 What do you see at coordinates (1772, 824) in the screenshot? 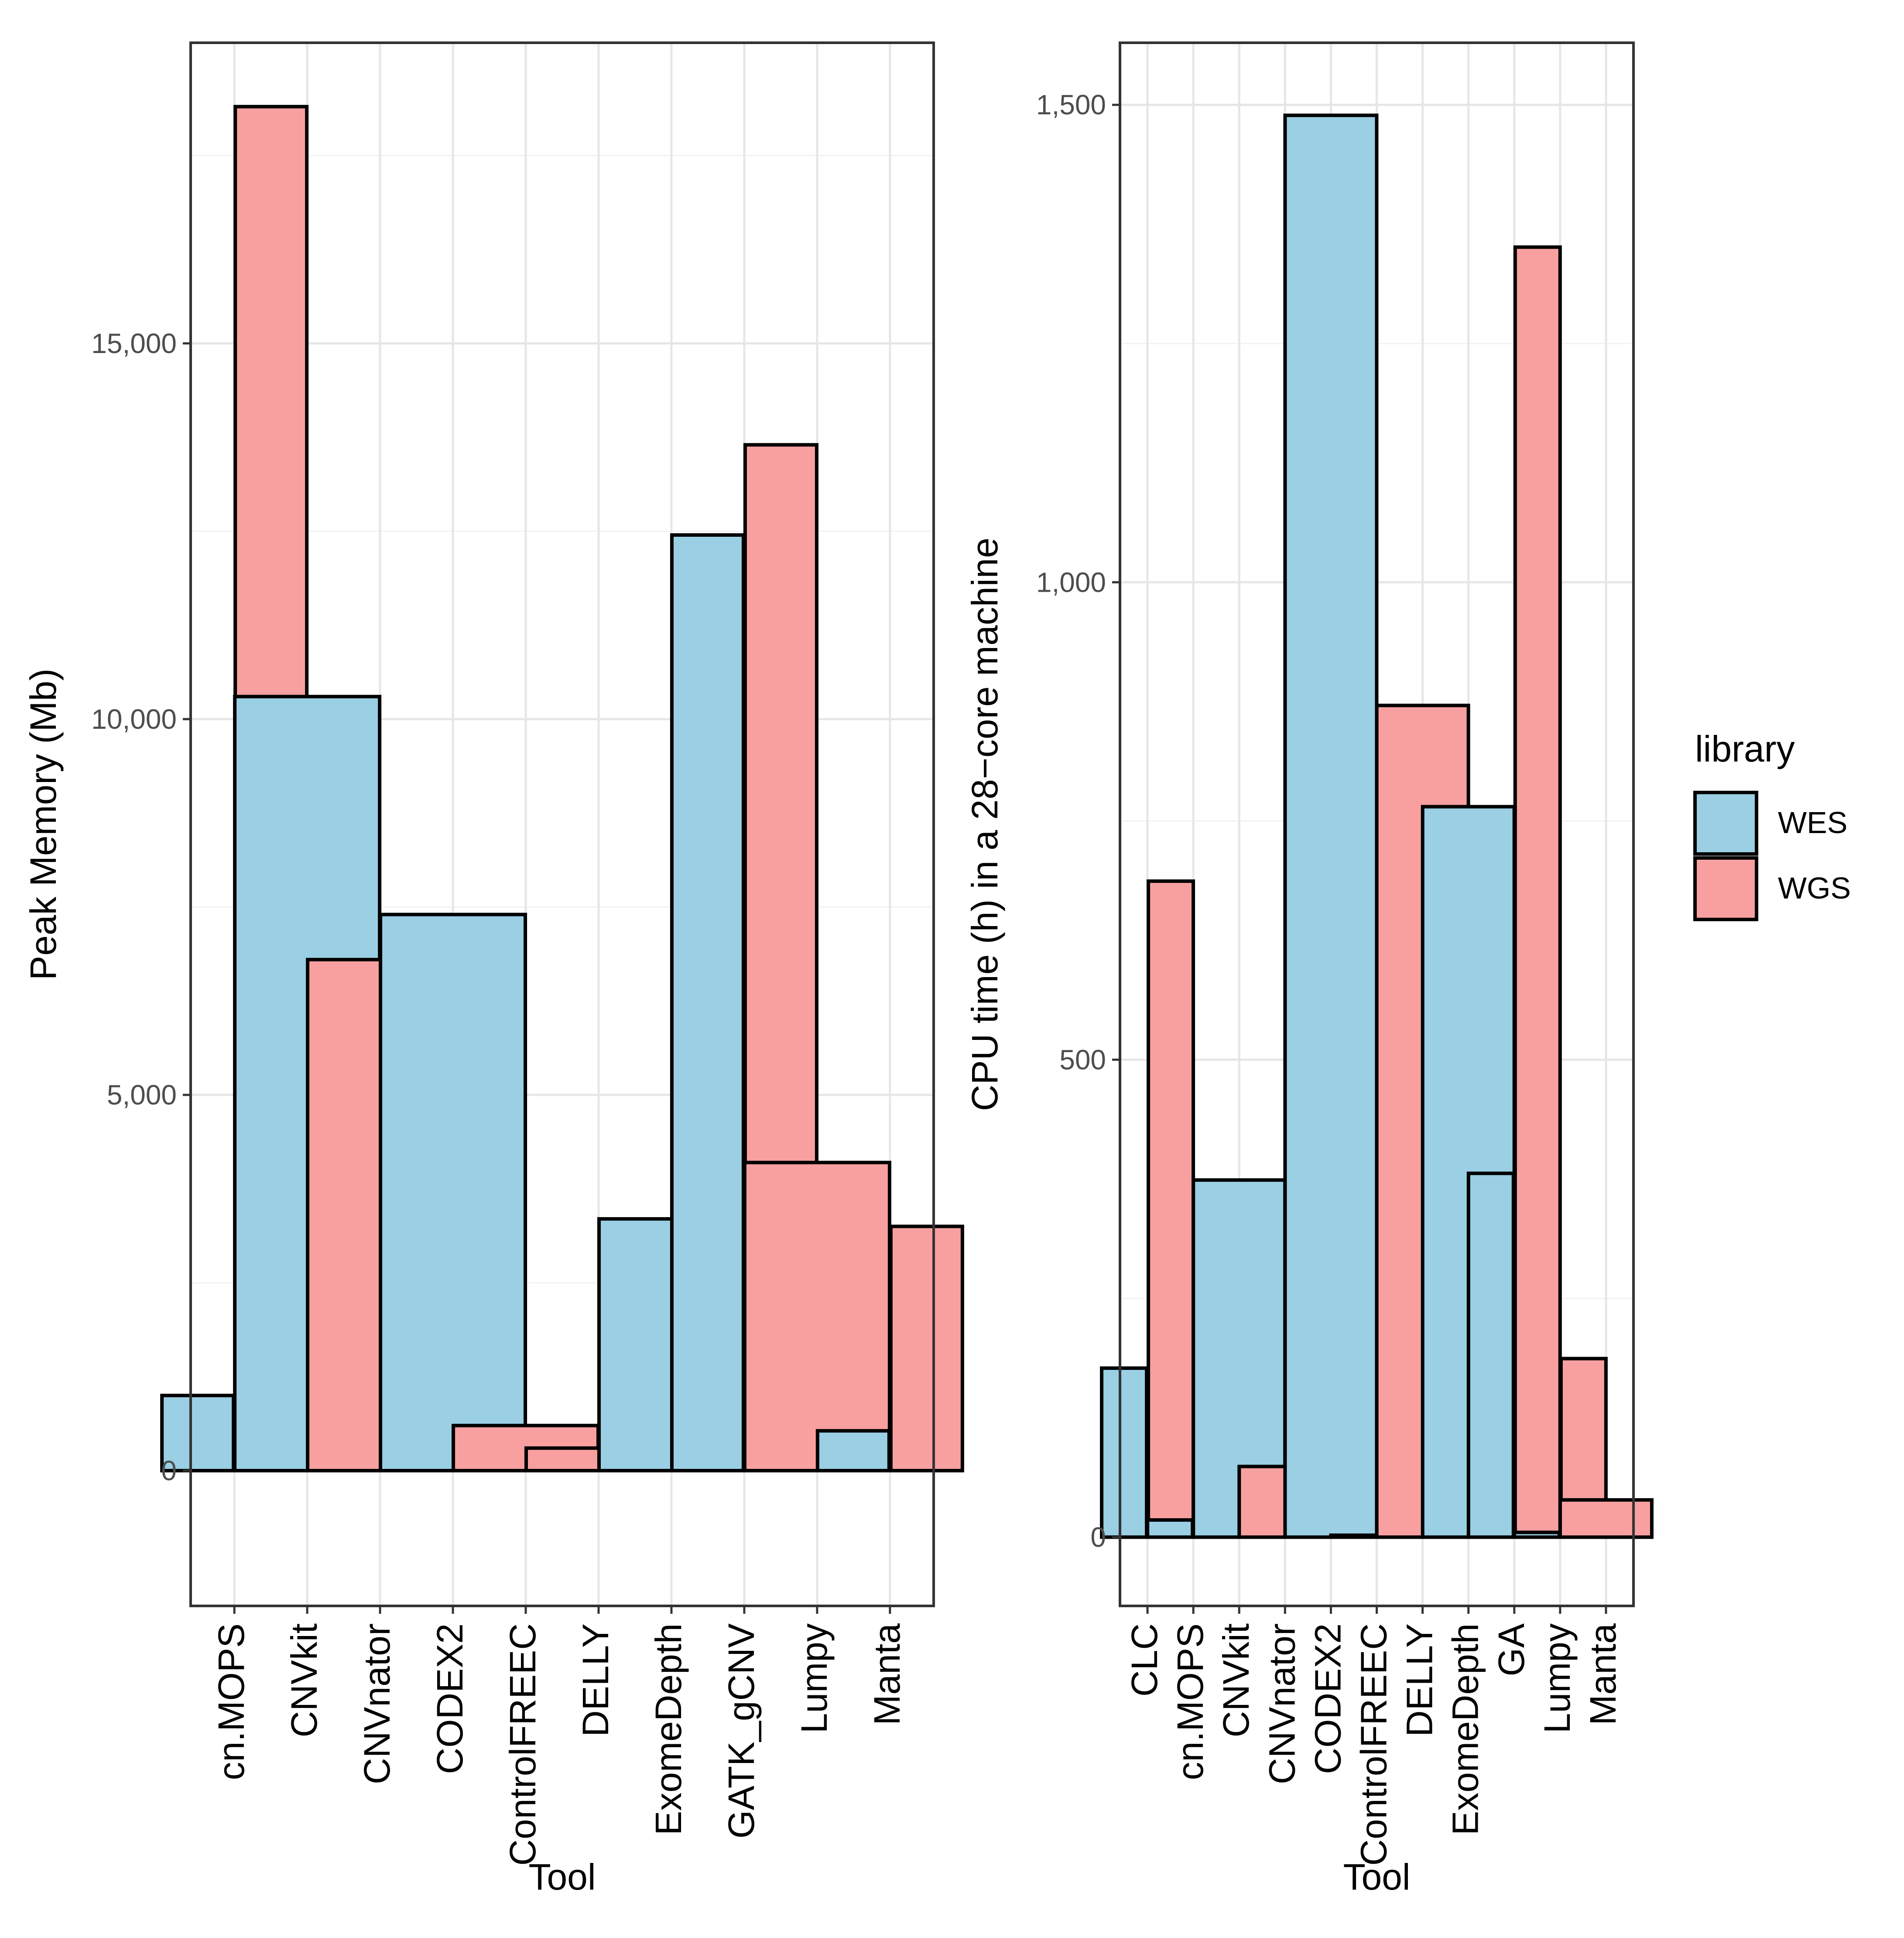
I see `legend: library WES WGS` at bounding box center [1772, 824].